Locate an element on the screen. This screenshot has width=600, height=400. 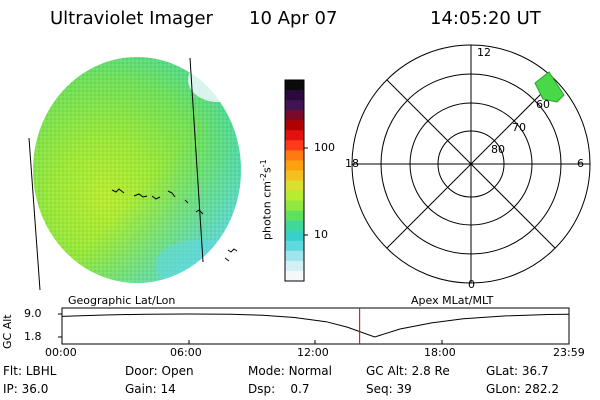
colorbar-tick-10: 10 is located at coordinates (321, 234).